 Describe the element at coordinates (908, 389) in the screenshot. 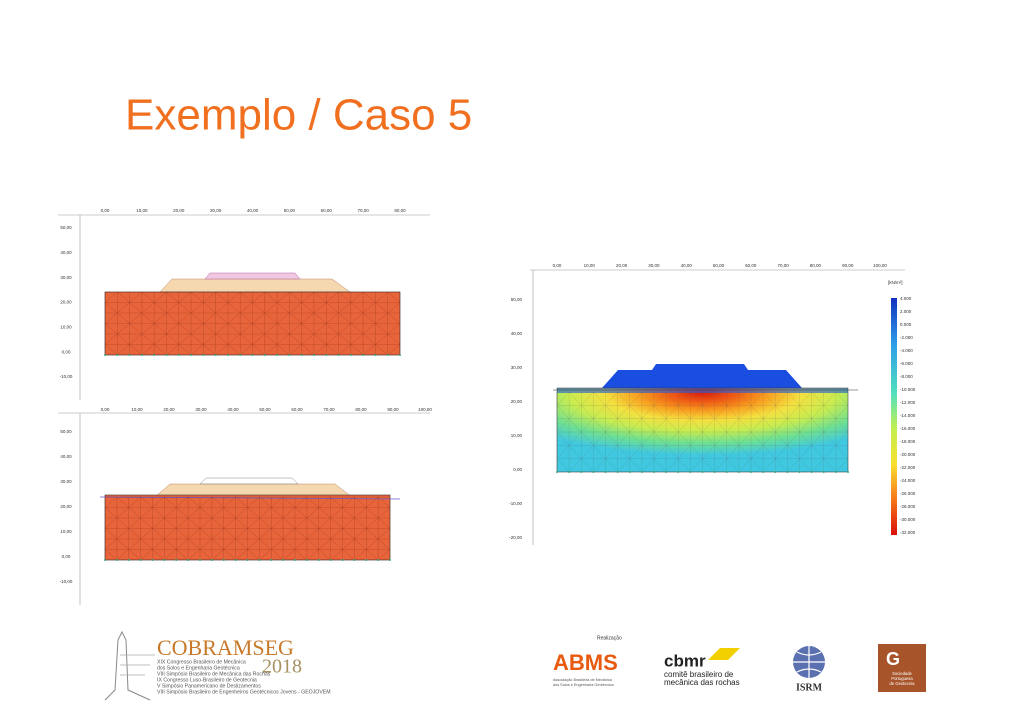

I see `colorbar-label: -10.000` at that location.